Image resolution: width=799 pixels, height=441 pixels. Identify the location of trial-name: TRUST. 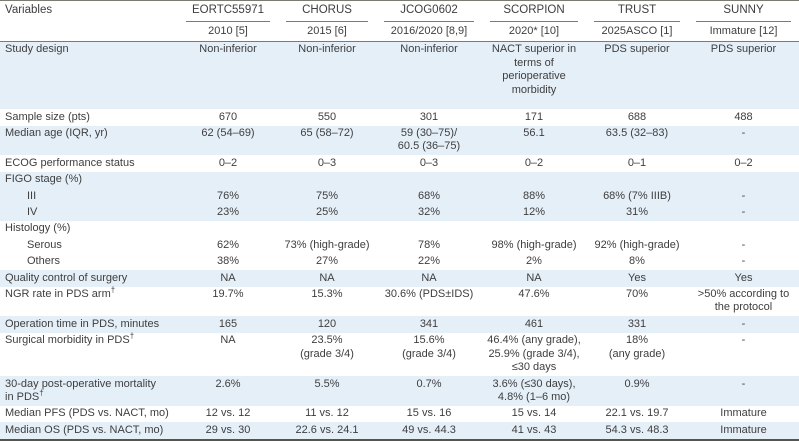
(637, 12).